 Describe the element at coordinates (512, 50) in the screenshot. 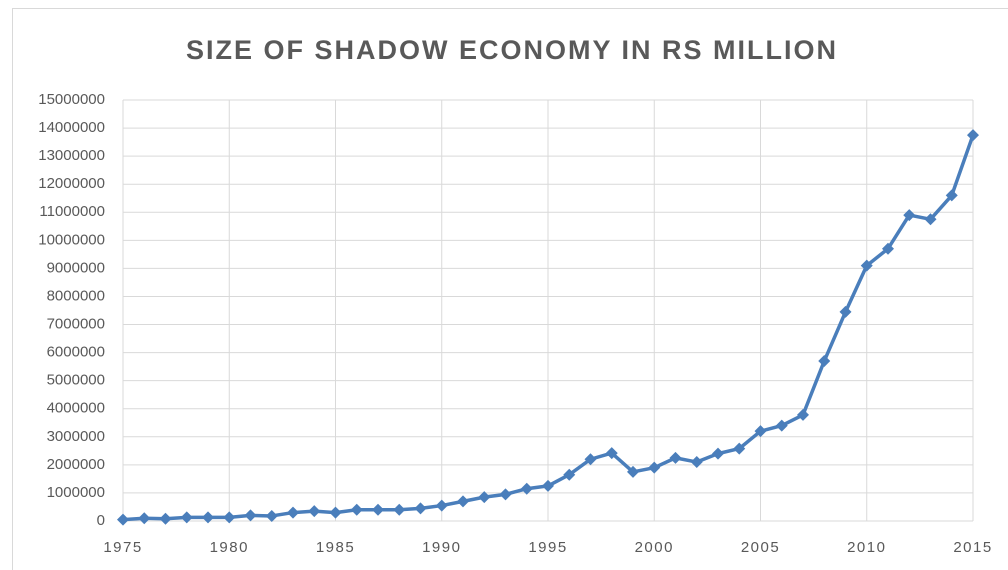

I see `chart-title: SIZE OF SHADOW ECONOMY IN RS MILLION` at that location.